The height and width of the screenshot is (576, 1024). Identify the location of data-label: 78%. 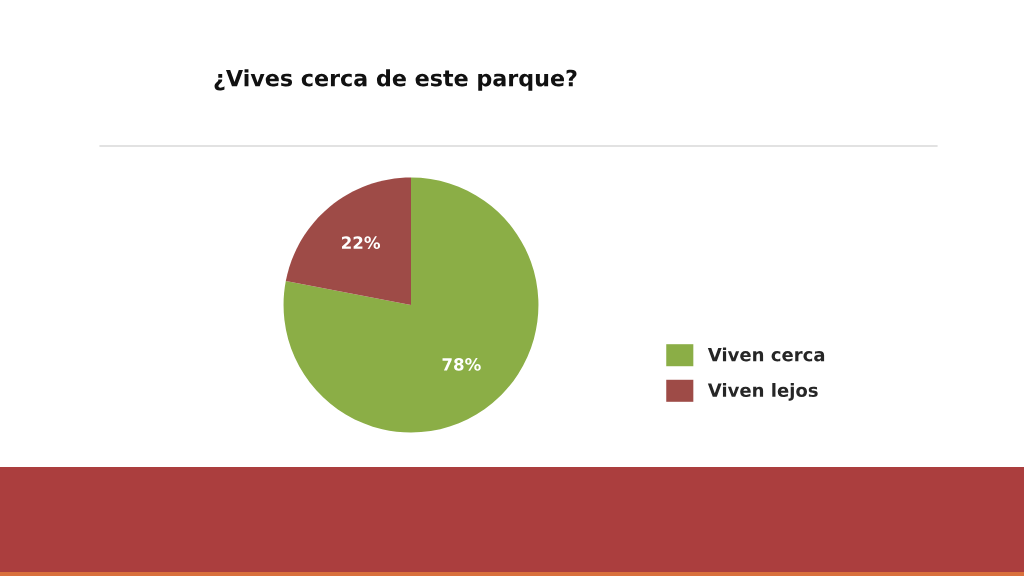
(461, 364).